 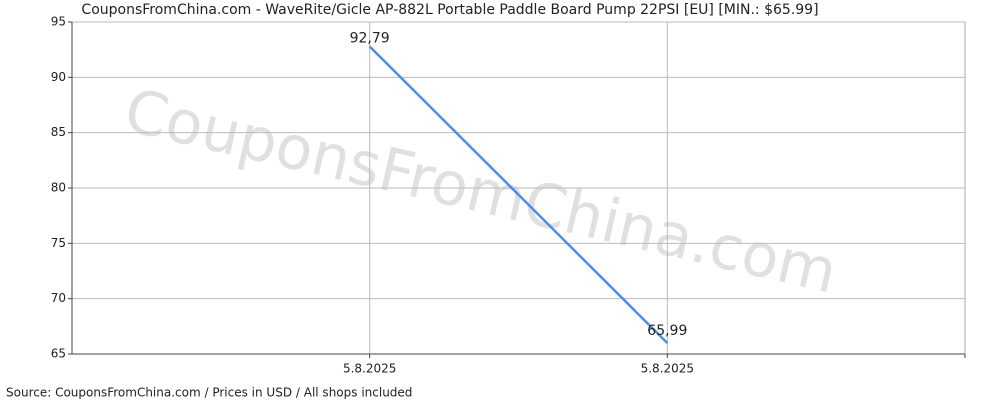 What do you see at coordinates (58, 22) in the screenshot?
I see `y-tick-label: 95` at bounding box center [58, 22].